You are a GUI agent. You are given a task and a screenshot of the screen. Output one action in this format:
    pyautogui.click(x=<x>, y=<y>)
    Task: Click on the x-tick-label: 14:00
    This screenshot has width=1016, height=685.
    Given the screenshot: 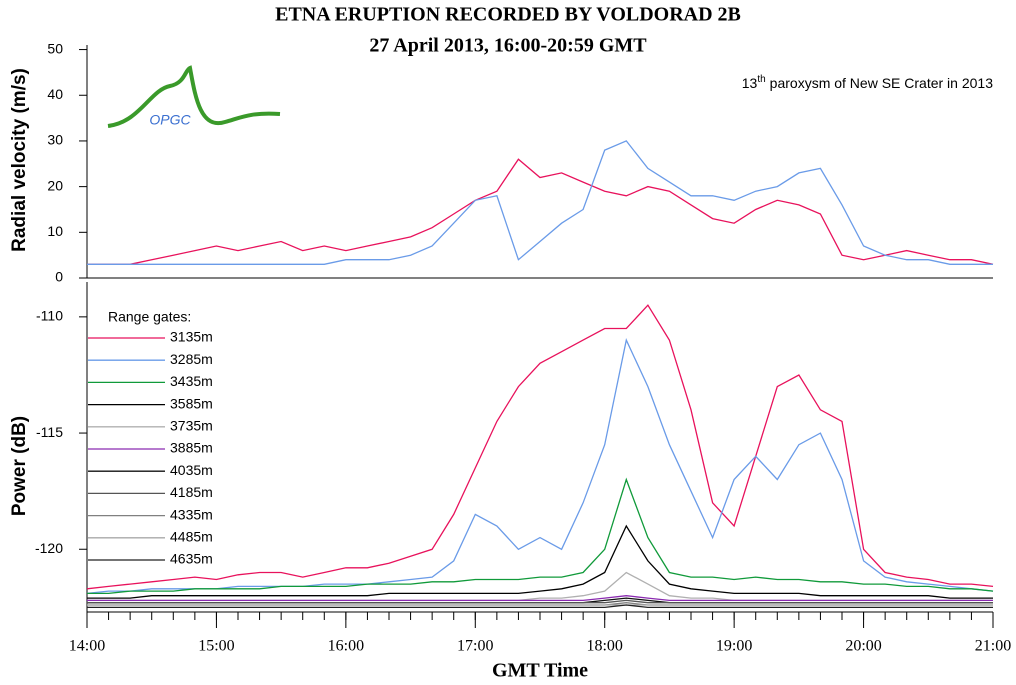 What is the action you would take?
    pyautogui.click(x=87, y=646)
    